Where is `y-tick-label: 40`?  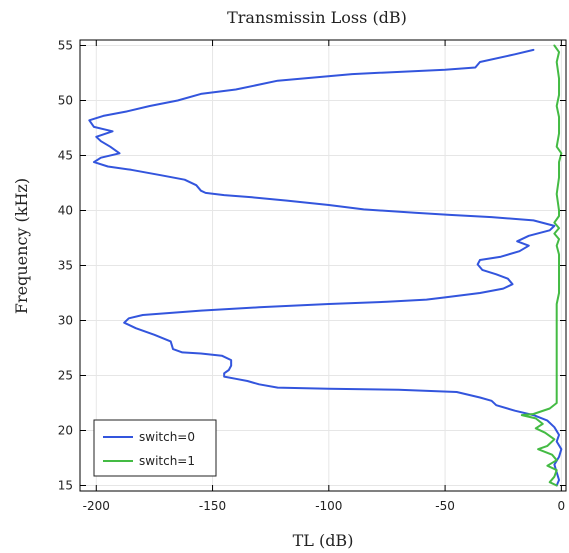 y-tick-label: 40 is located at coordinates (65, 211).